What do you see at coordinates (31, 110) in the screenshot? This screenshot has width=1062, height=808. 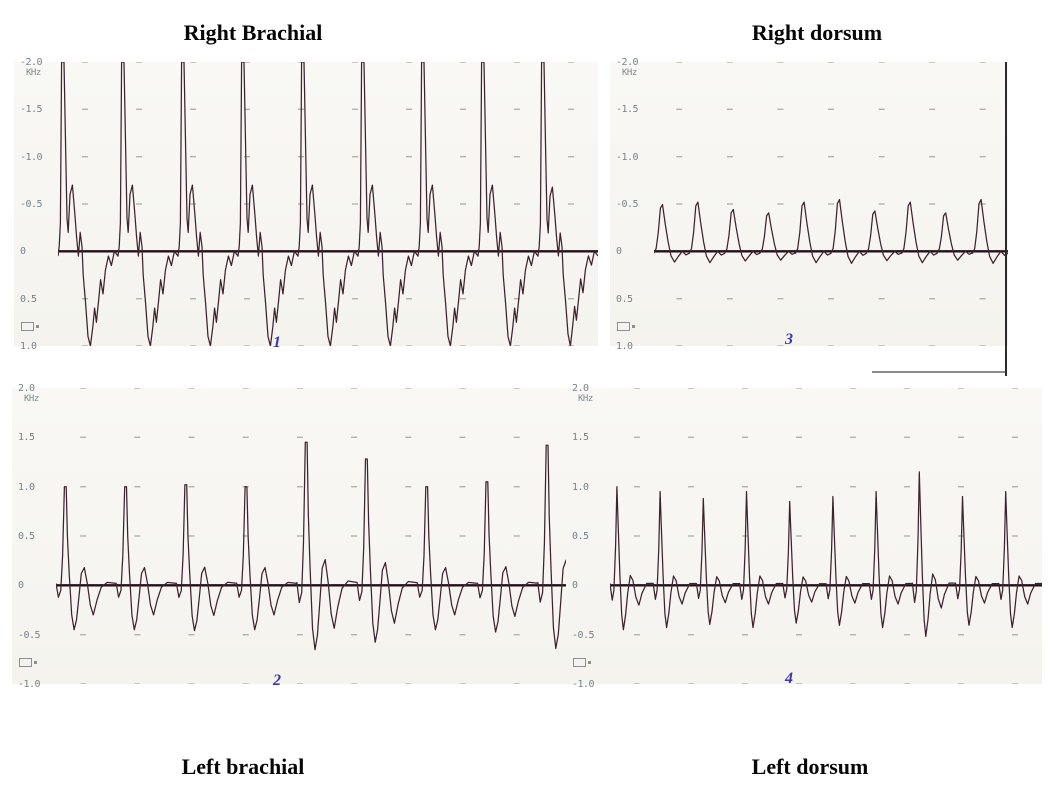 I see `y-tick-label: -1.5` at bounding box center [31, 110].